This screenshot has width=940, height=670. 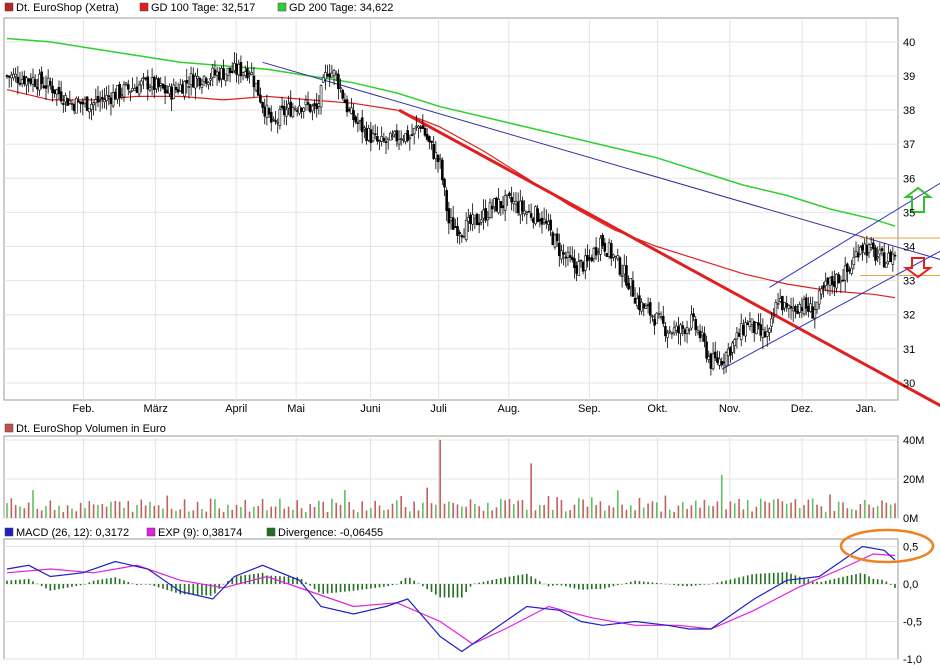 I want to click on x-tick-label: Jan., so click(x=866, y=409).